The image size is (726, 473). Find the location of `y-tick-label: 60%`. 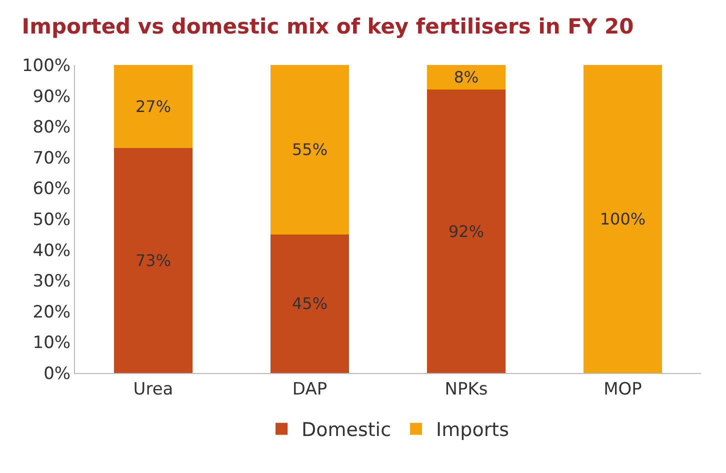

y-tick-label: 60% is located at coordinates (51, 189).